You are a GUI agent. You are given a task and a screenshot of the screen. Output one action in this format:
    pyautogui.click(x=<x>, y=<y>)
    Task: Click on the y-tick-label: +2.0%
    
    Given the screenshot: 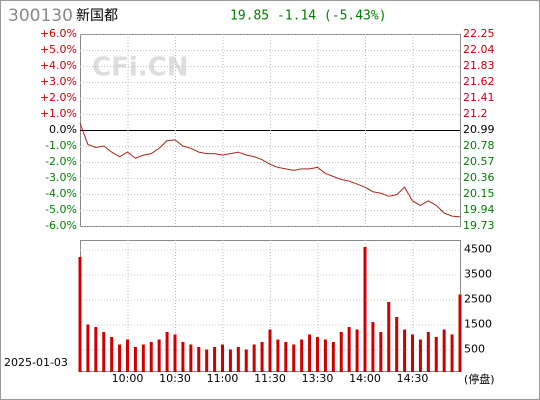 What is the action you would take?
    pyautogui.click(x=58, y=97)
    